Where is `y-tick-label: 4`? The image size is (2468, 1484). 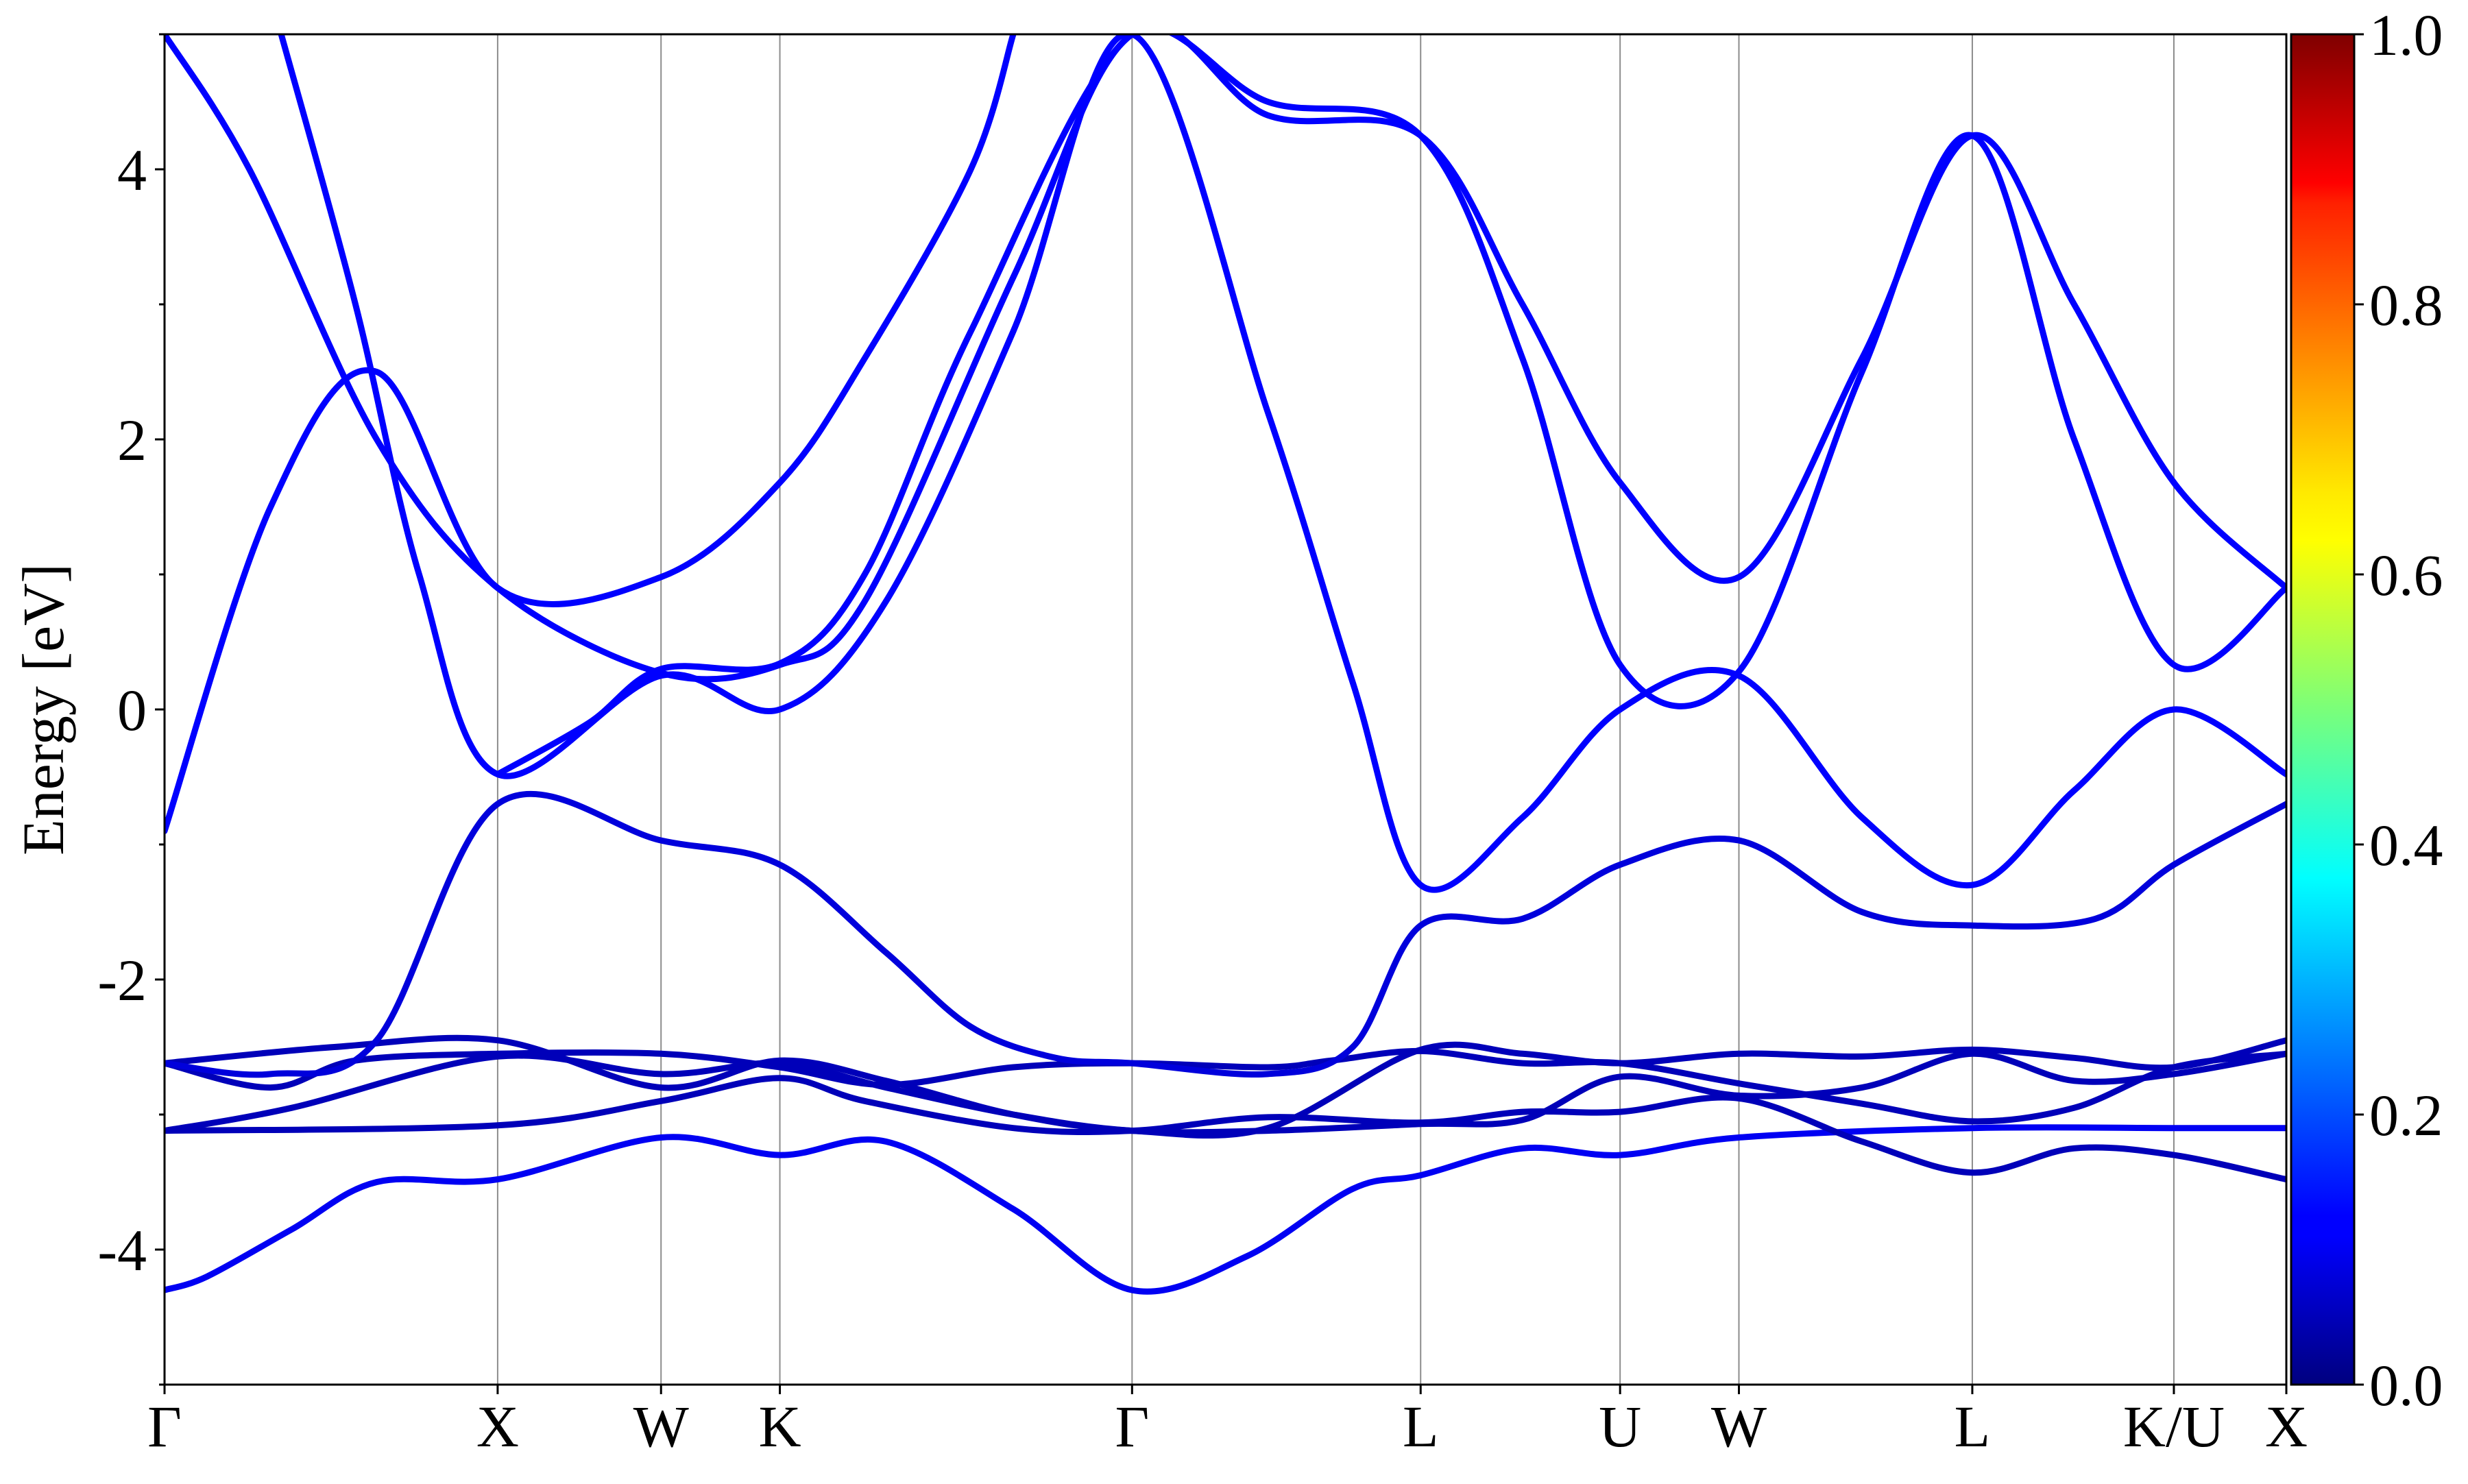
y-tick-label: 4 is located at coordinates (132, 170).